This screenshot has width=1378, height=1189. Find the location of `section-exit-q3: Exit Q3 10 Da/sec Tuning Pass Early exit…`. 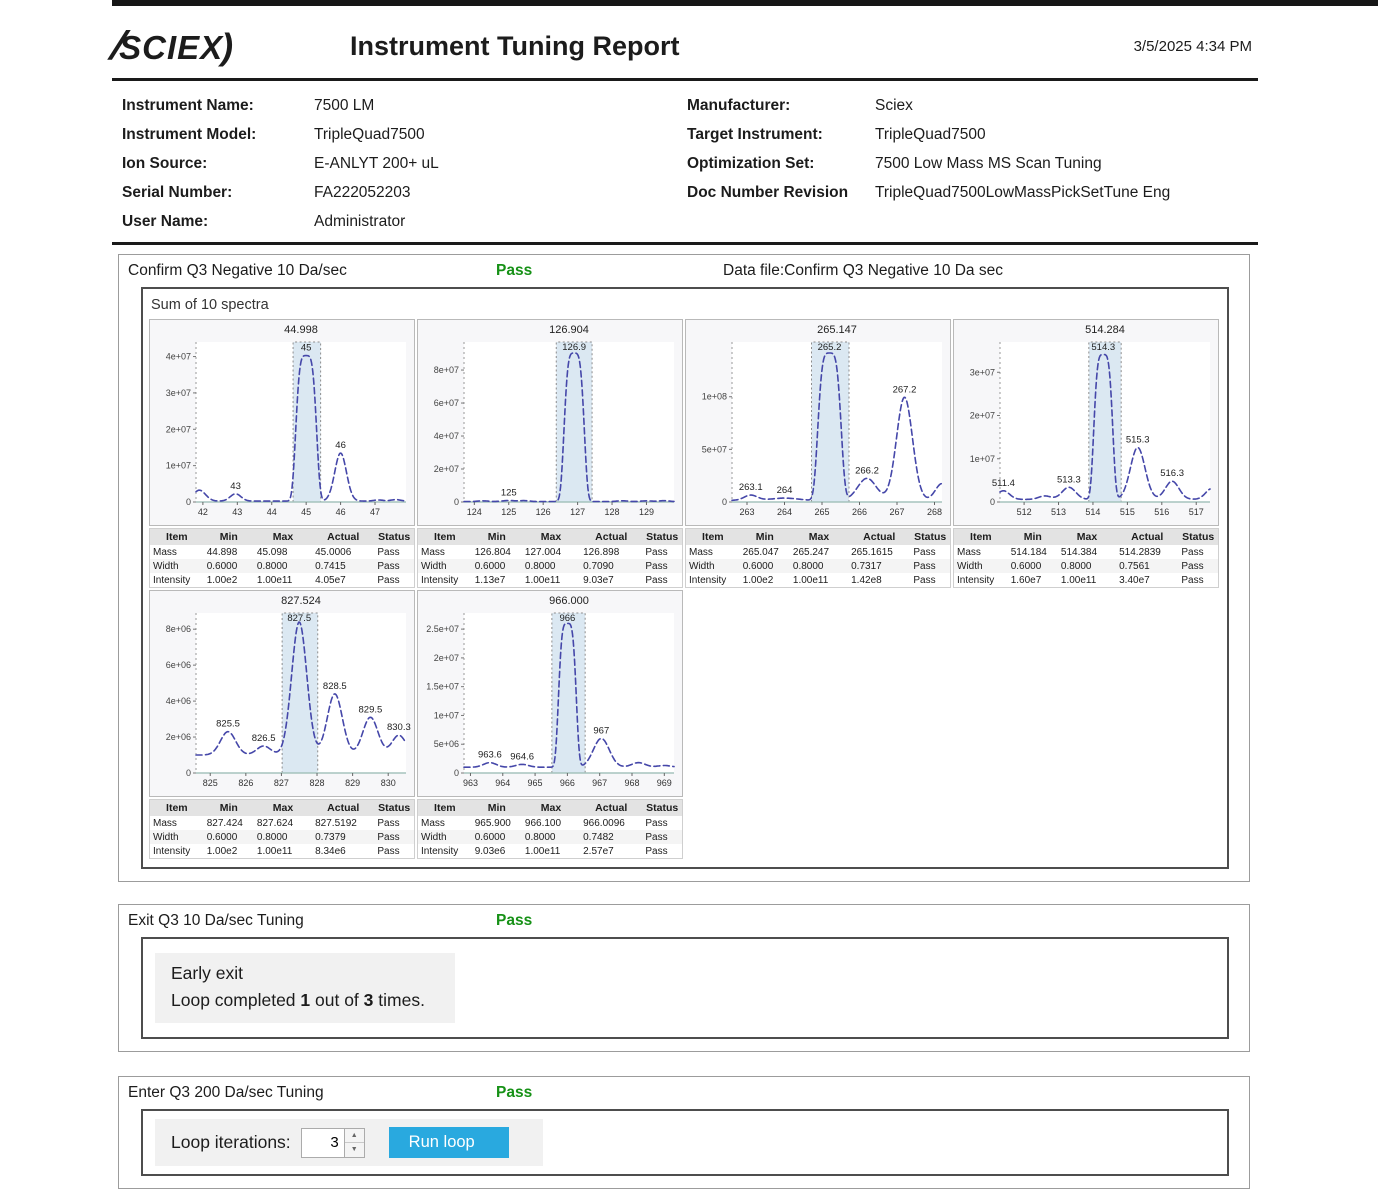

section-exit-q3: Exit Q3 10 Da/sec Tuning Pass Early exit… is located at coordinates (684, 978).